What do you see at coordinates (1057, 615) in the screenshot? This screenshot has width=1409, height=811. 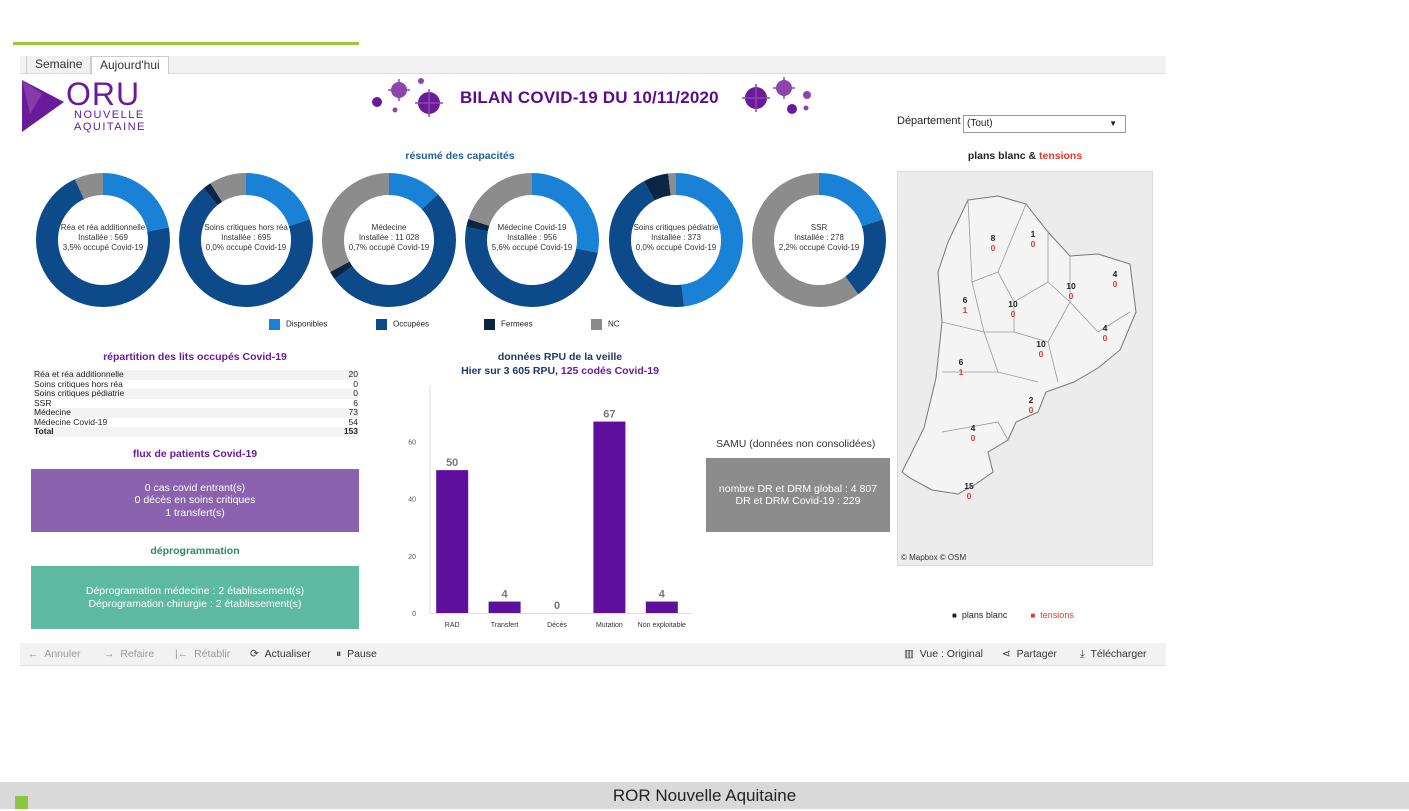 I see `legend-tensions: tensions` at bounding box center [1057, 615].